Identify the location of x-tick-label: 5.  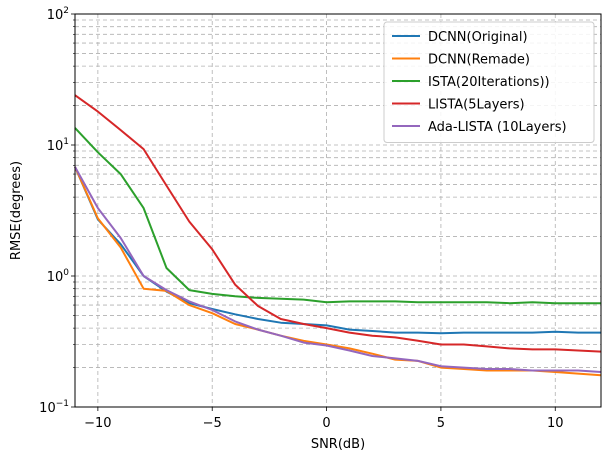
(441, 423).